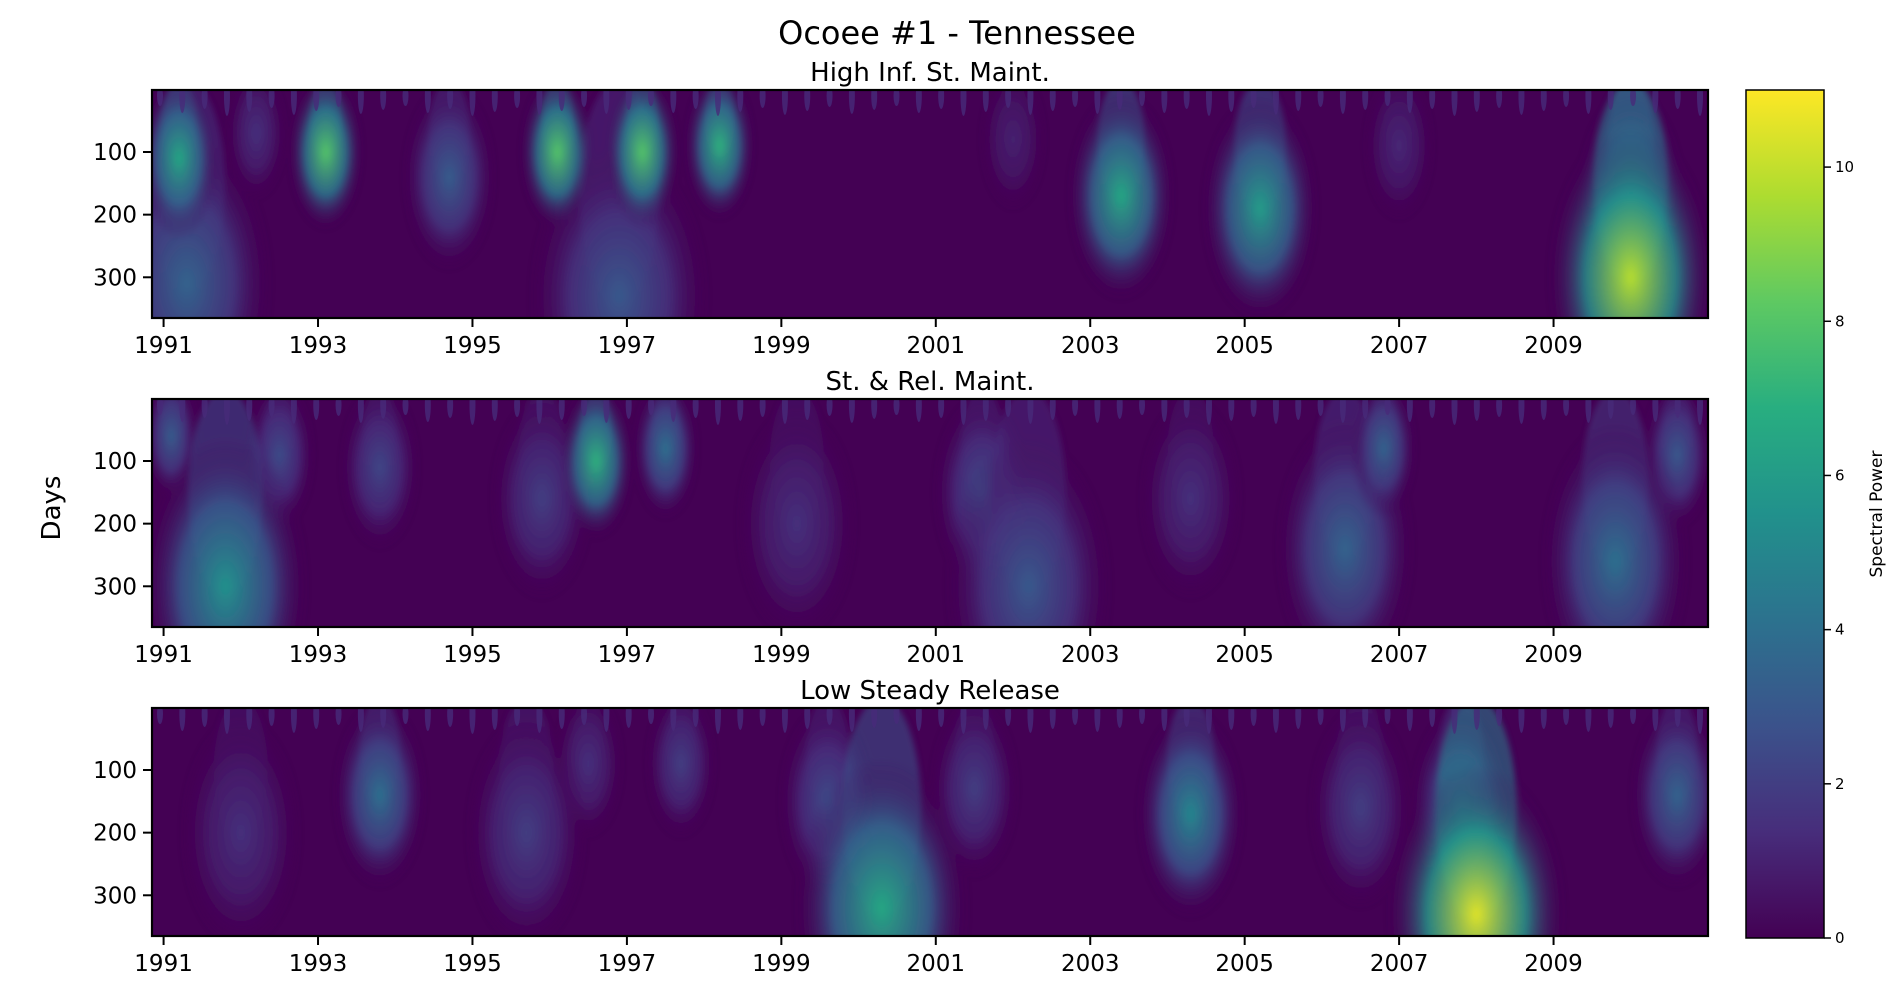 Image resolution: width=1900 pixels, height=1000 pixels. Describe the element at coordinates (1840, 938) in the screenshot. I see `colorbar-tick-label: 0` at that location.